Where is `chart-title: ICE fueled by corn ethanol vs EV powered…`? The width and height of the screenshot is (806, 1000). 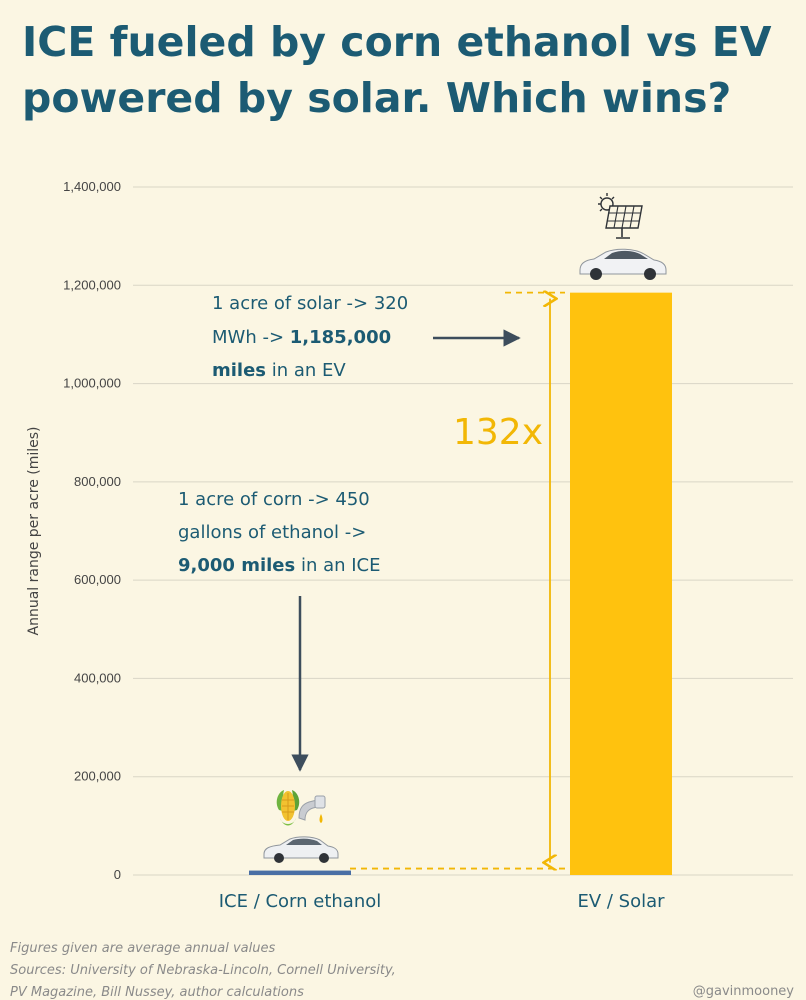
chart-title: ICE fueled by corn ethanol vs EV powered… is located at coordinates (407, 70).